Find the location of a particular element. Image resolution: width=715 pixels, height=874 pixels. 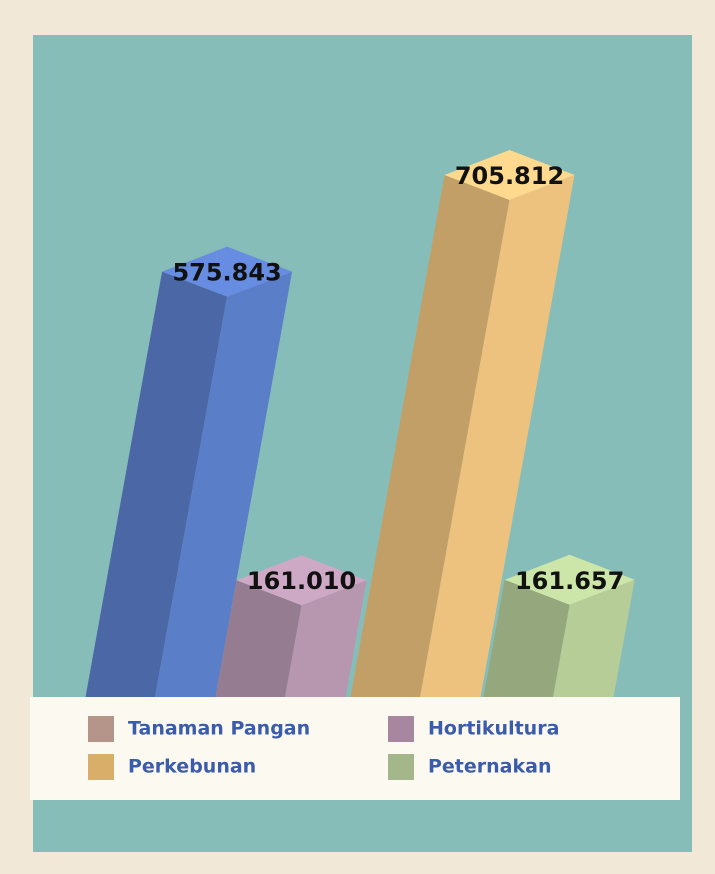

legend-label: Tanaman Pangan is located at coordinates (219, 729).